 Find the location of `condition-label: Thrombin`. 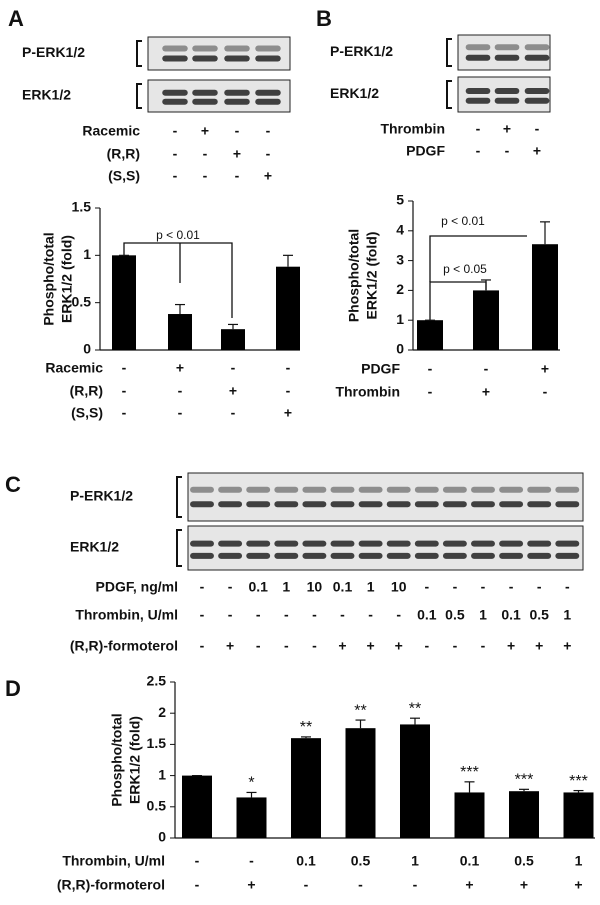

condition-label: Thrombin is located at coordinates (367, 392).